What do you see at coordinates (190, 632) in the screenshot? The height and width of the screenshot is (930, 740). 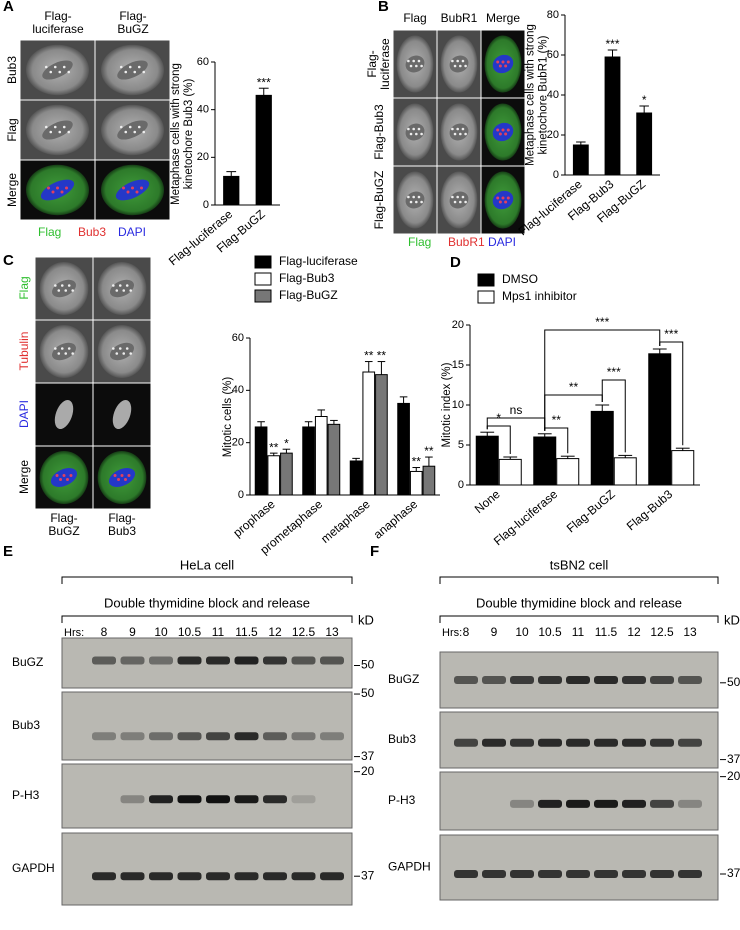 I see `time-value: 10.5` at bounding box center [190, 632].